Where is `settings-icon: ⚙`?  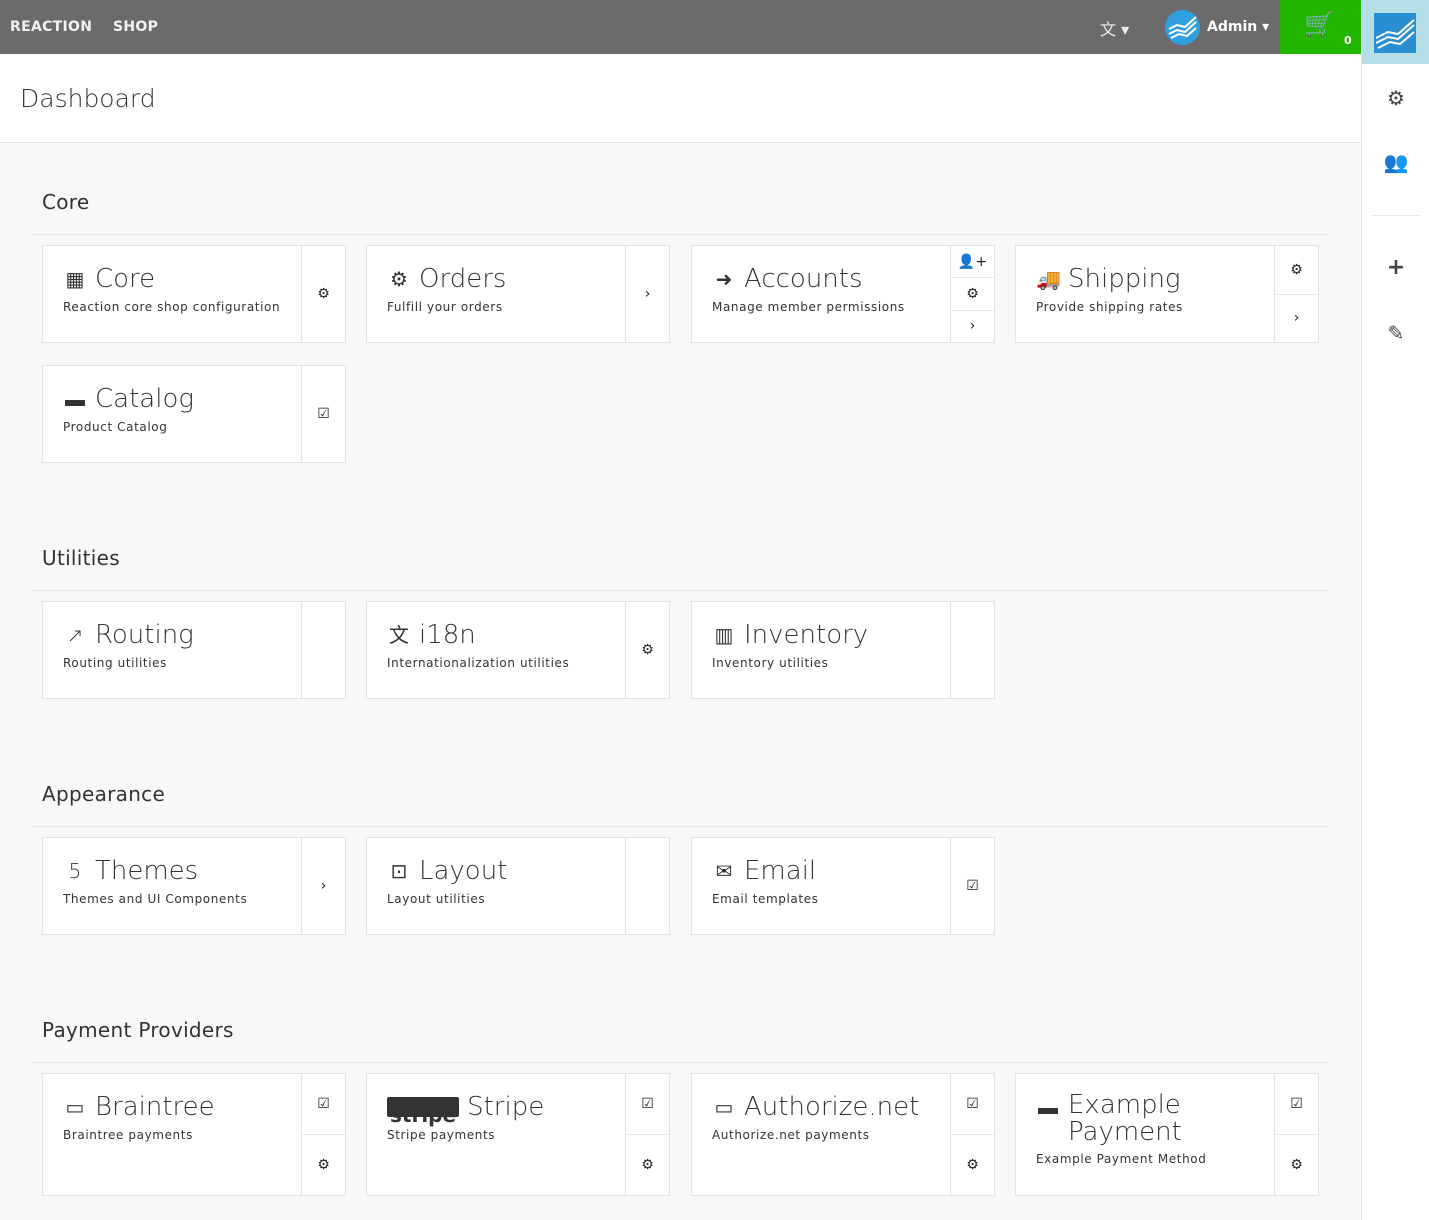 settings-icon: ⚙ is located at coordinates (1396, 98).